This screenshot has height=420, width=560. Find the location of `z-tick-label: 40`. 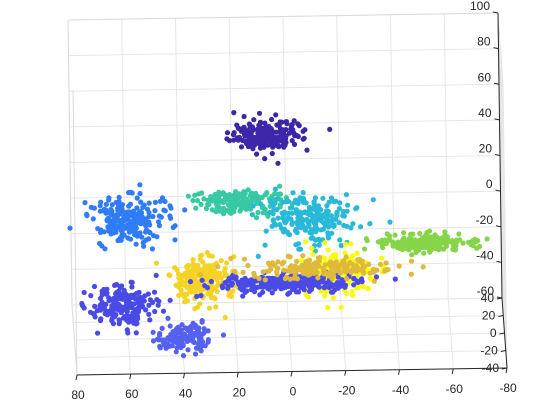

z-tick-label: 40 is located at coordinates (485, 113).